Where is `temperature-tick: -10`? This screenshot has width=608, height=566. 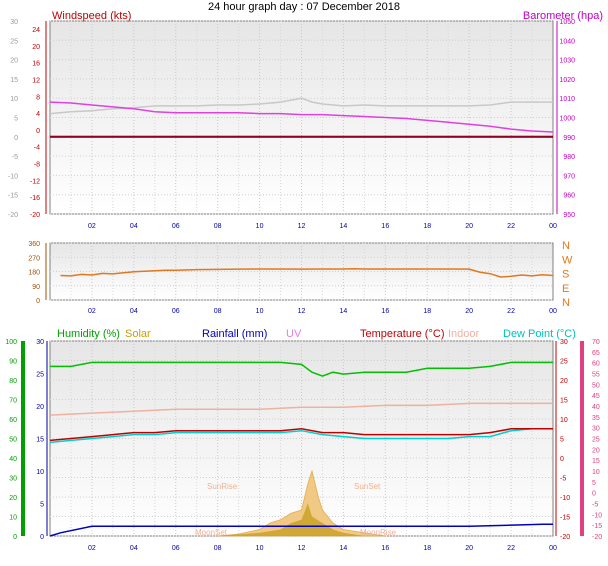
temperature-tick: -10 is located at coordinates (565, 498).